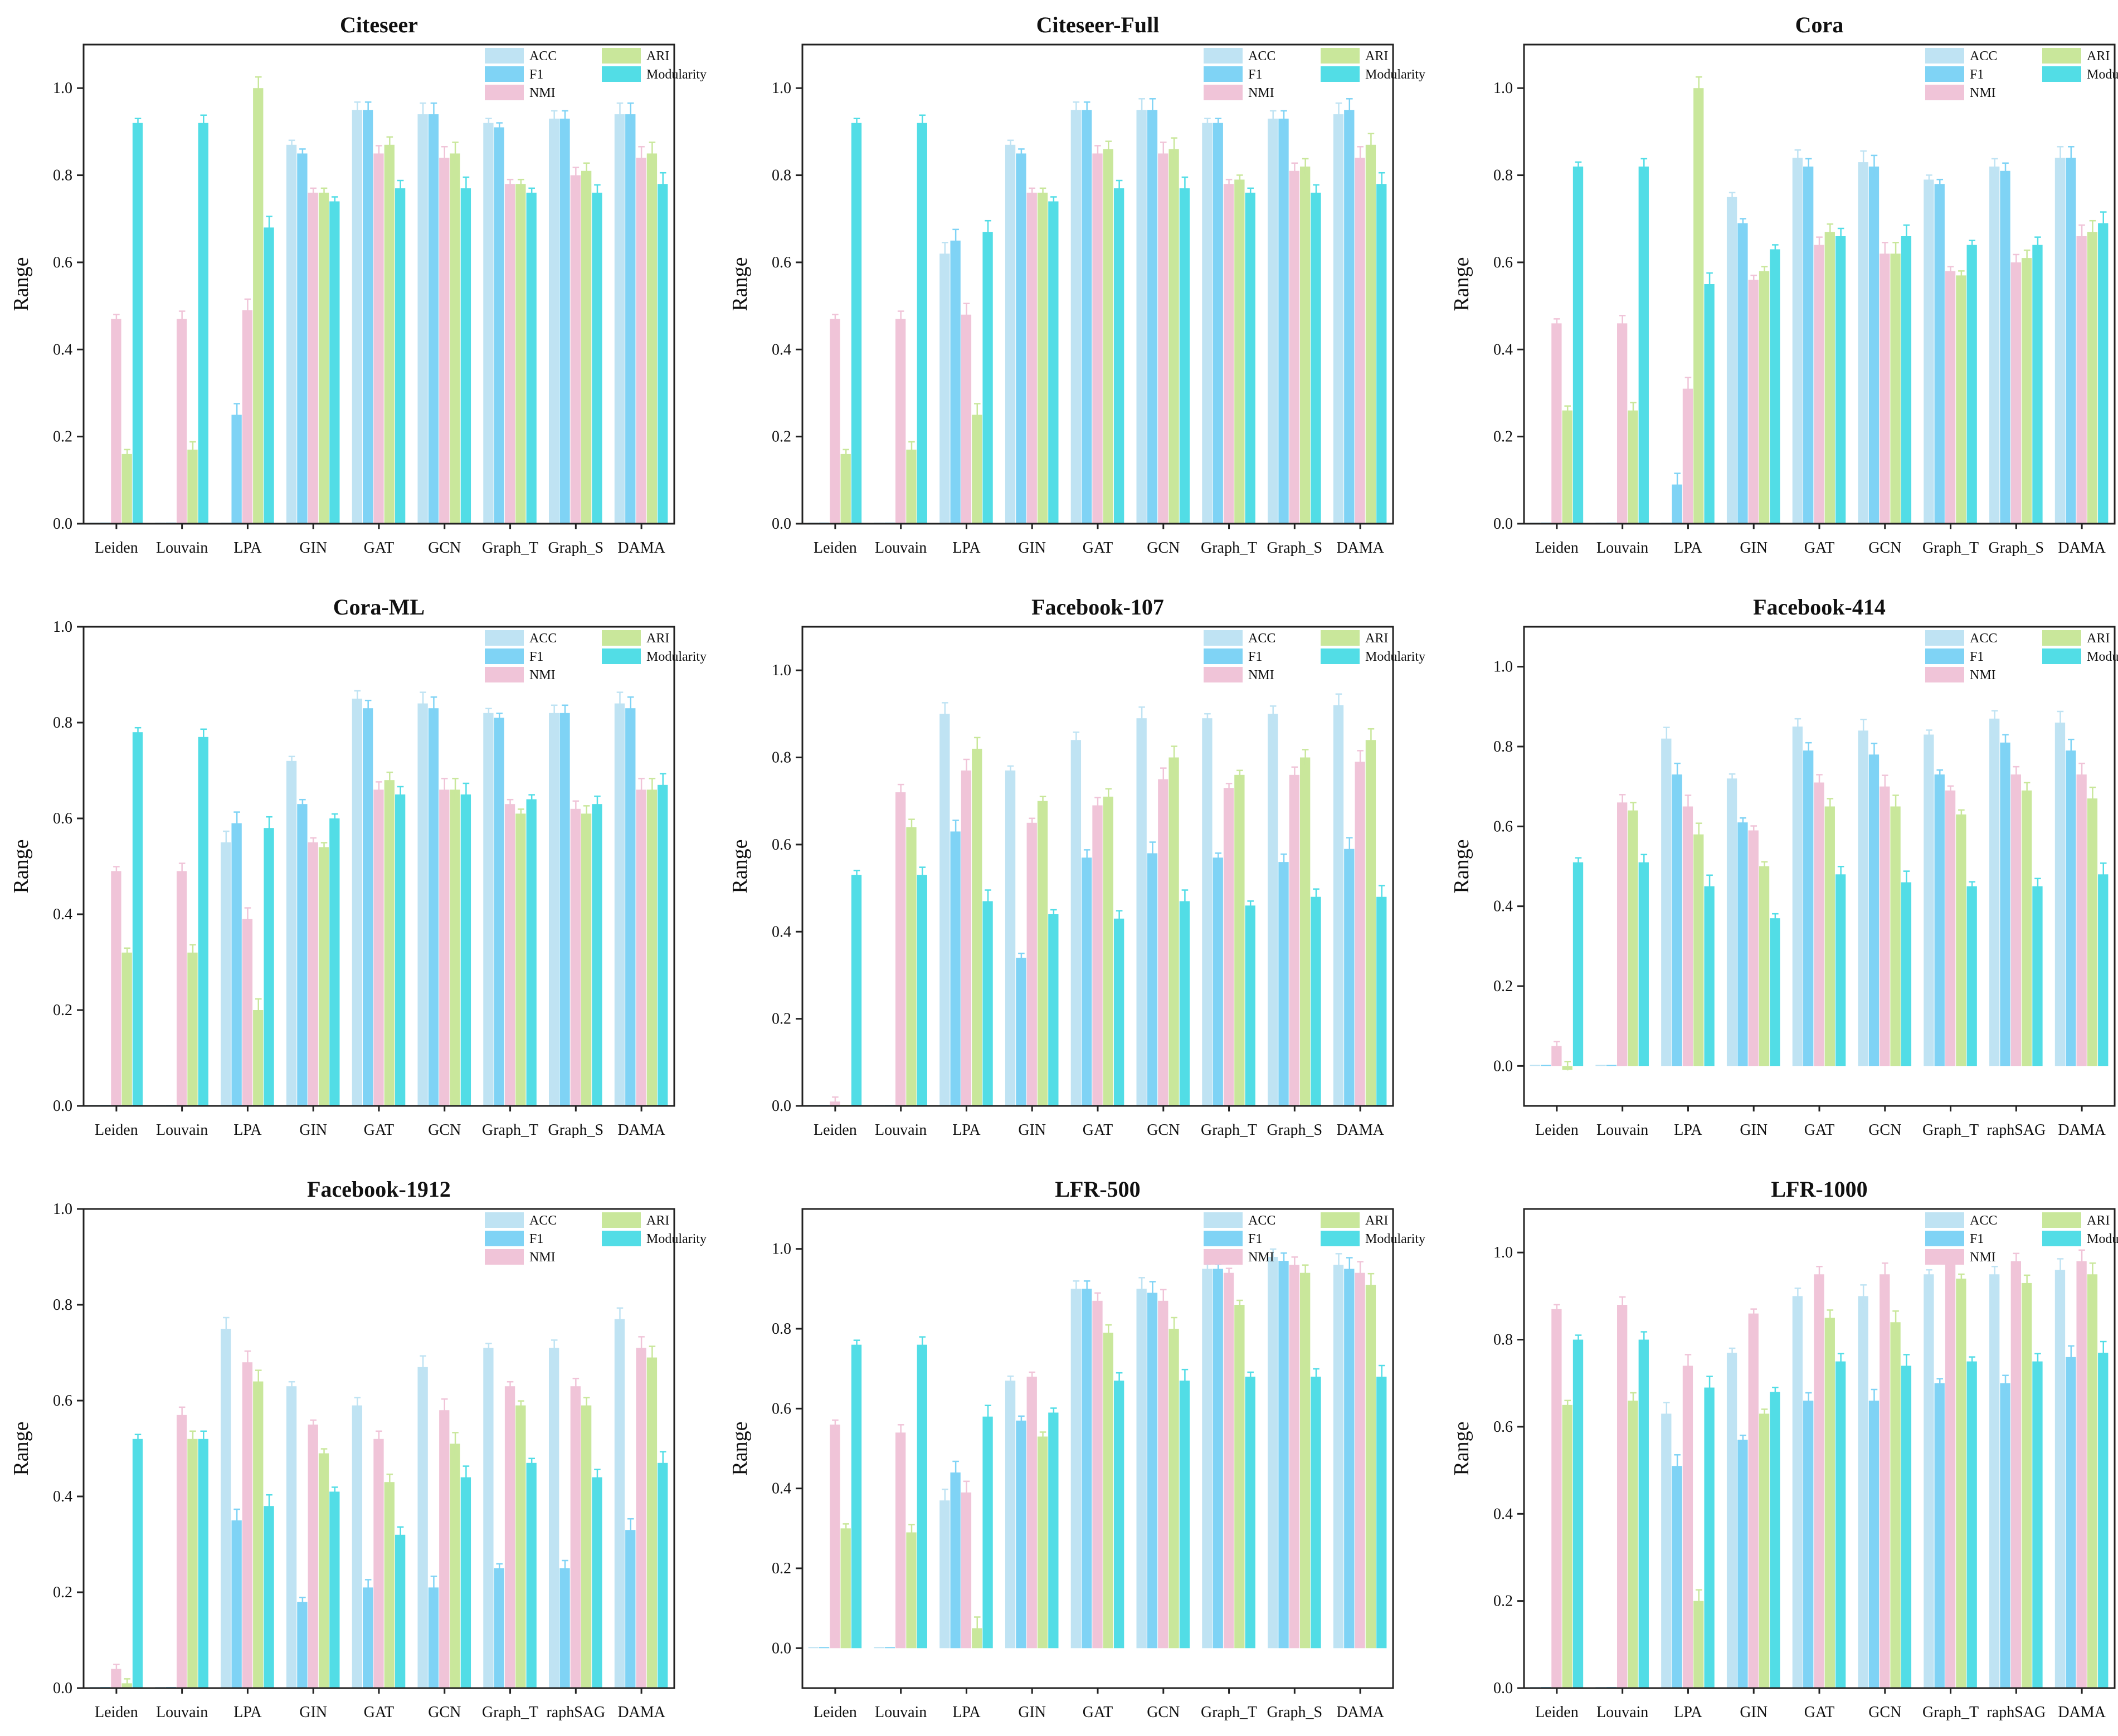  What do you see at coordinates (237, 1604) in the screenshot?
I see `bar-f1-lpa` at bounding box center [237, 1604].